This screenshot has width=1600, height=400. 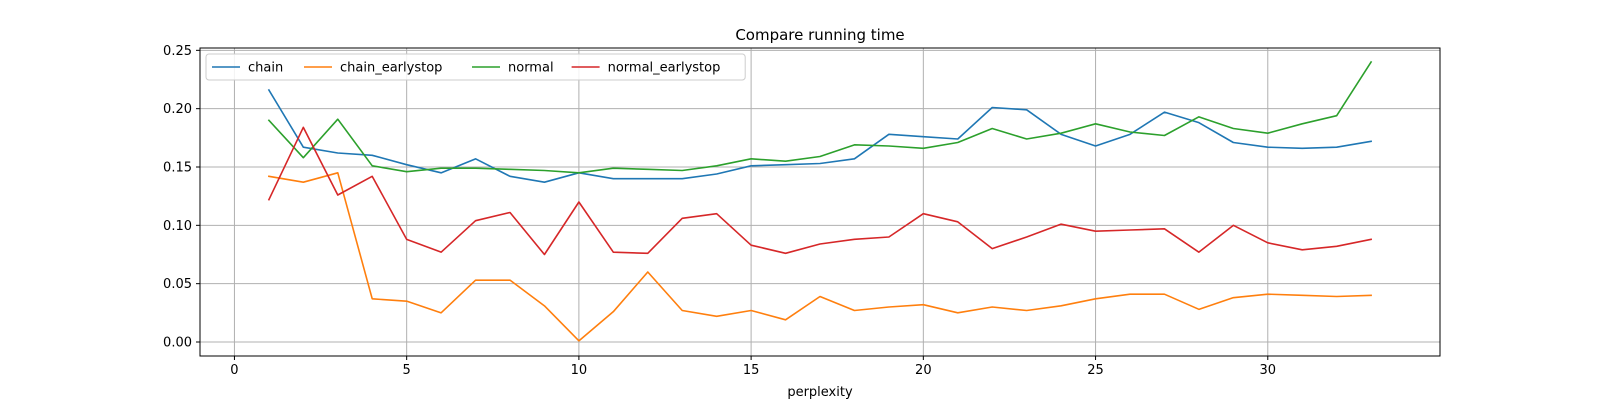 What do you see at coordinates (177, 109) in the screenshot?
I see `y-tick-label: 0.20` at bounding box center [177, 109].